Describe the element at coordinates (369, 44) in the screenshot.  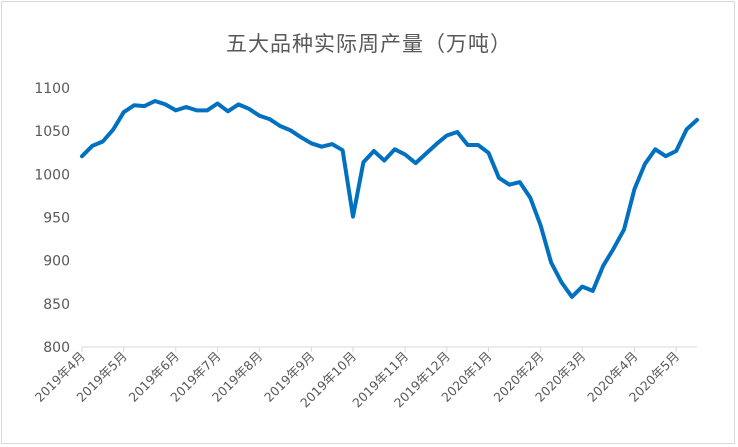
I see `chart-title: 五大品种实际周产量（万吨）` at that location.